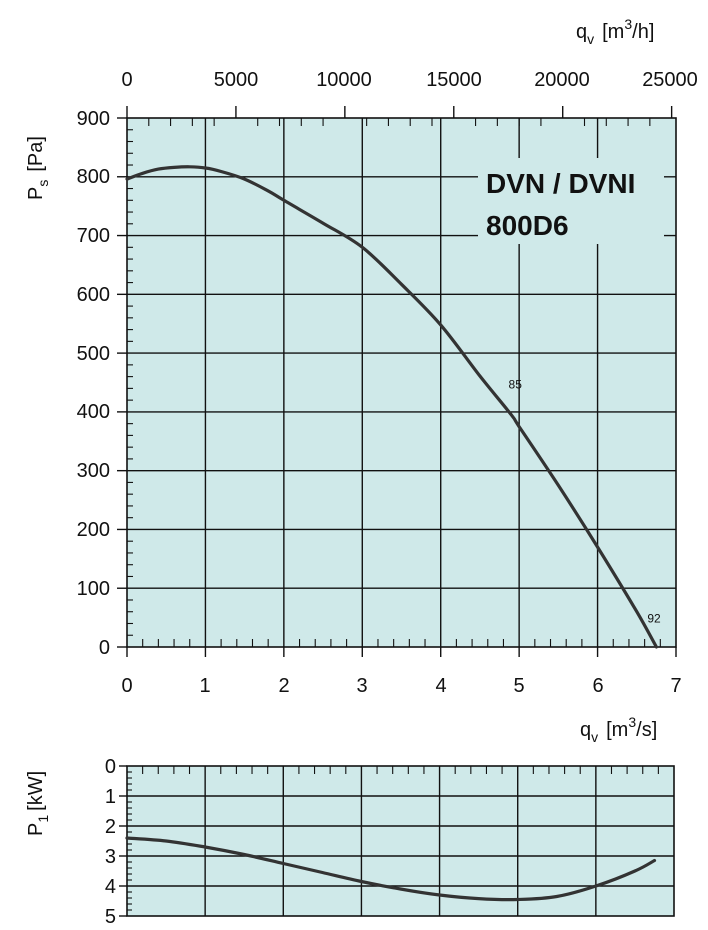 The width and height of the screenshot is (708, 930). Describe the element at coordinates (93, 295) in the screenshot. I see `y-tick-600: 600` at that location.